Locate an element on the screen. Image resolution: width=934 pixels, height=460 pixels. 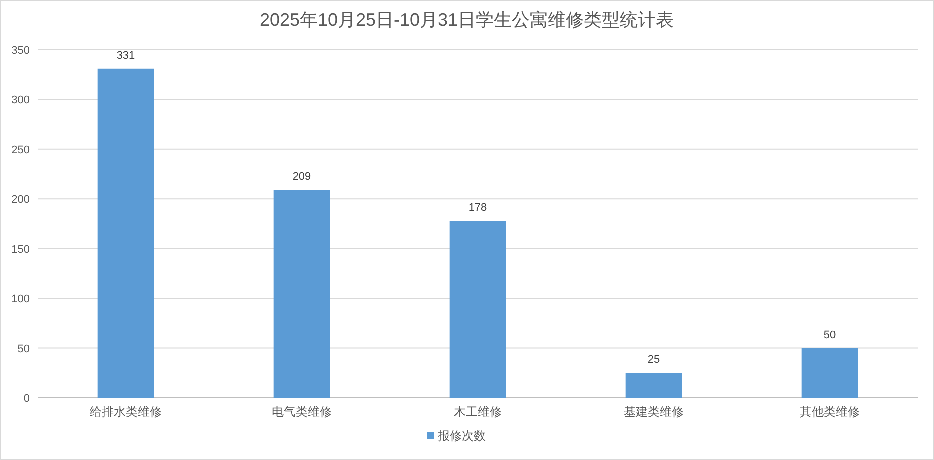
x-tick-label: 其他类维修 is located at coordinates (830, 412).